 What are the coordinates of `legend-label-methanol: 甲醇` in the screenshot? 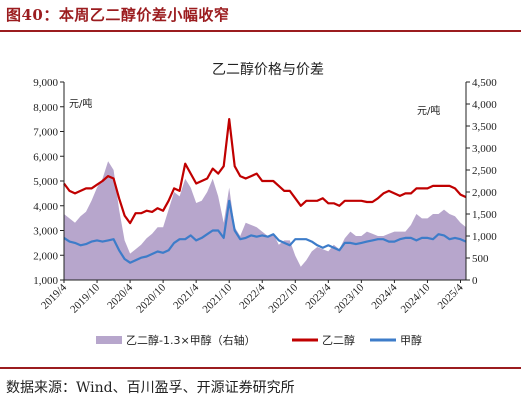 It's located at (411, 340).